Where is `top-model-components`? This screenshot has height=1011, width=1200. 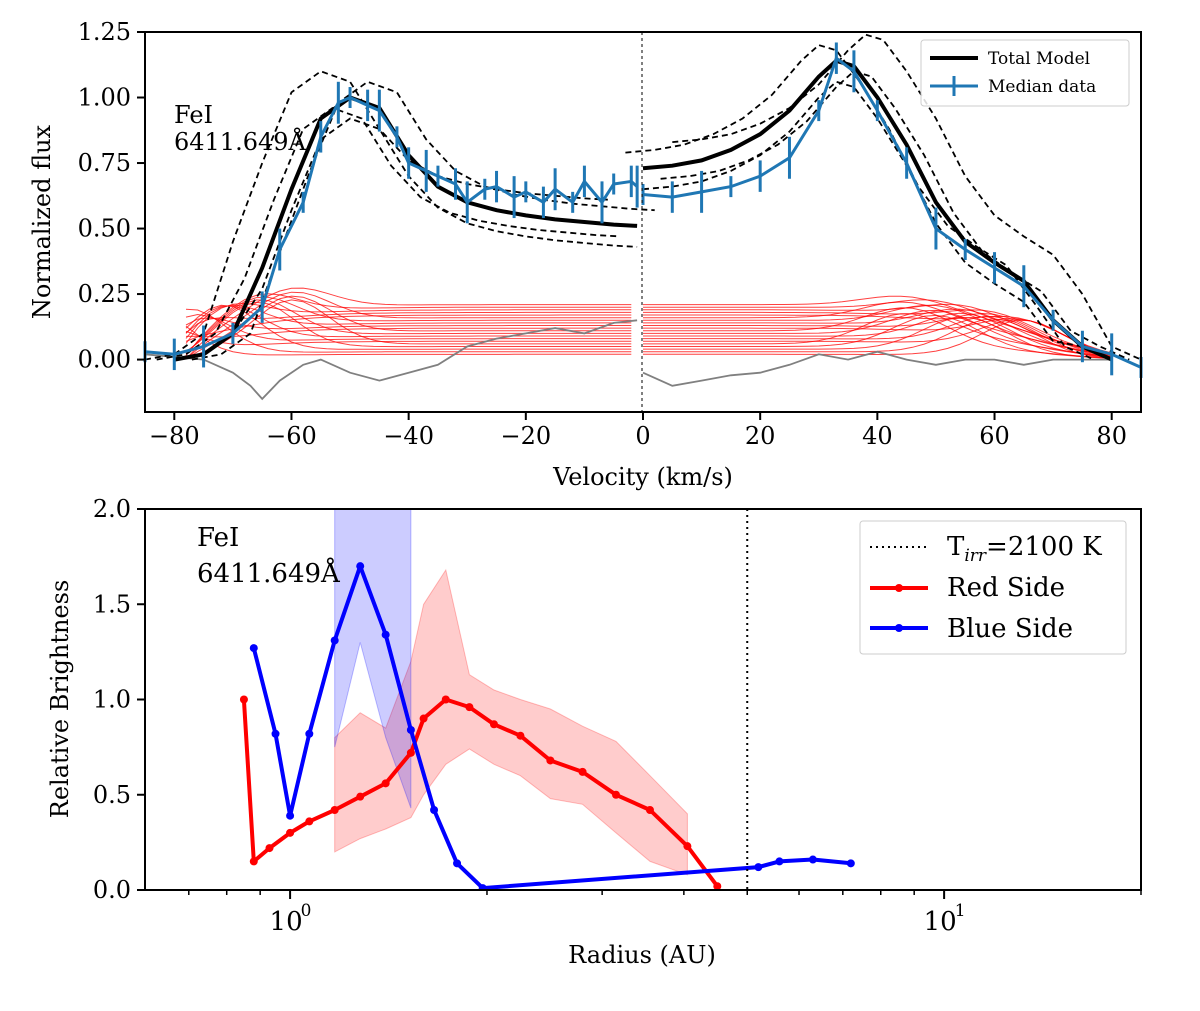 top-model-components is located at coordinates (628, 344).